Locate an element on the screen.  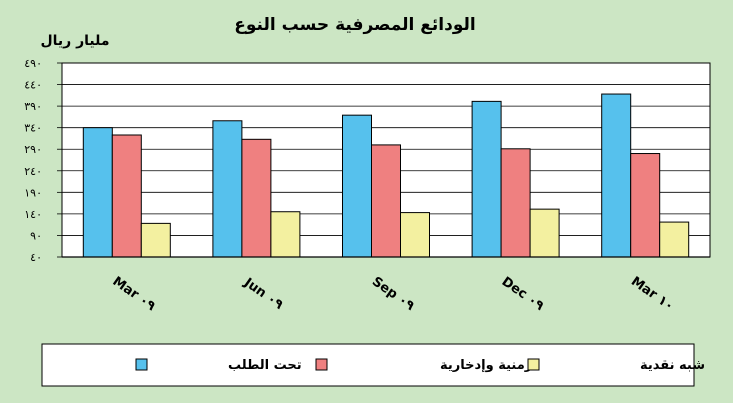
legend: تحت الطلب زمنية وإدخارية شبه نقدية is located at coordinates (420, 365).